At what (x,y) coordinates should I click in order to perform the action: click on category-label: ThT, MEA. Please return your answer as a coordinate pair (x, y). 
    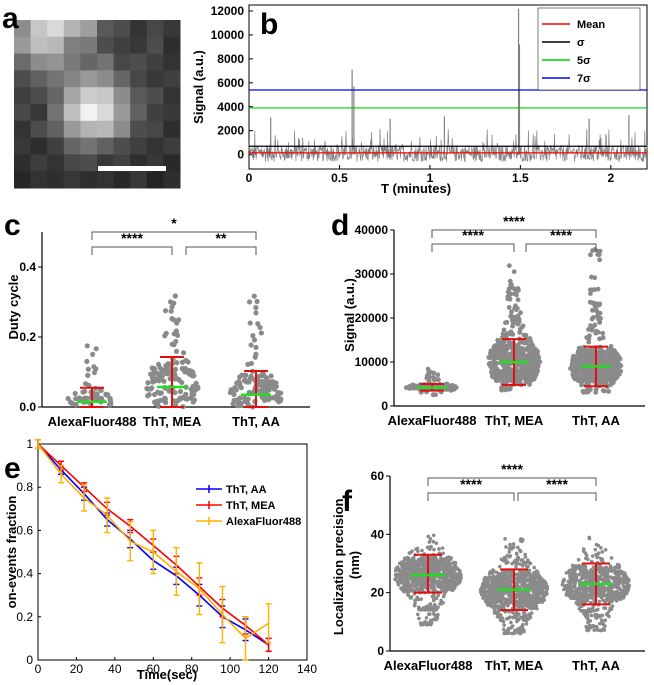
    Looking at the image, I should click on (172, 421).